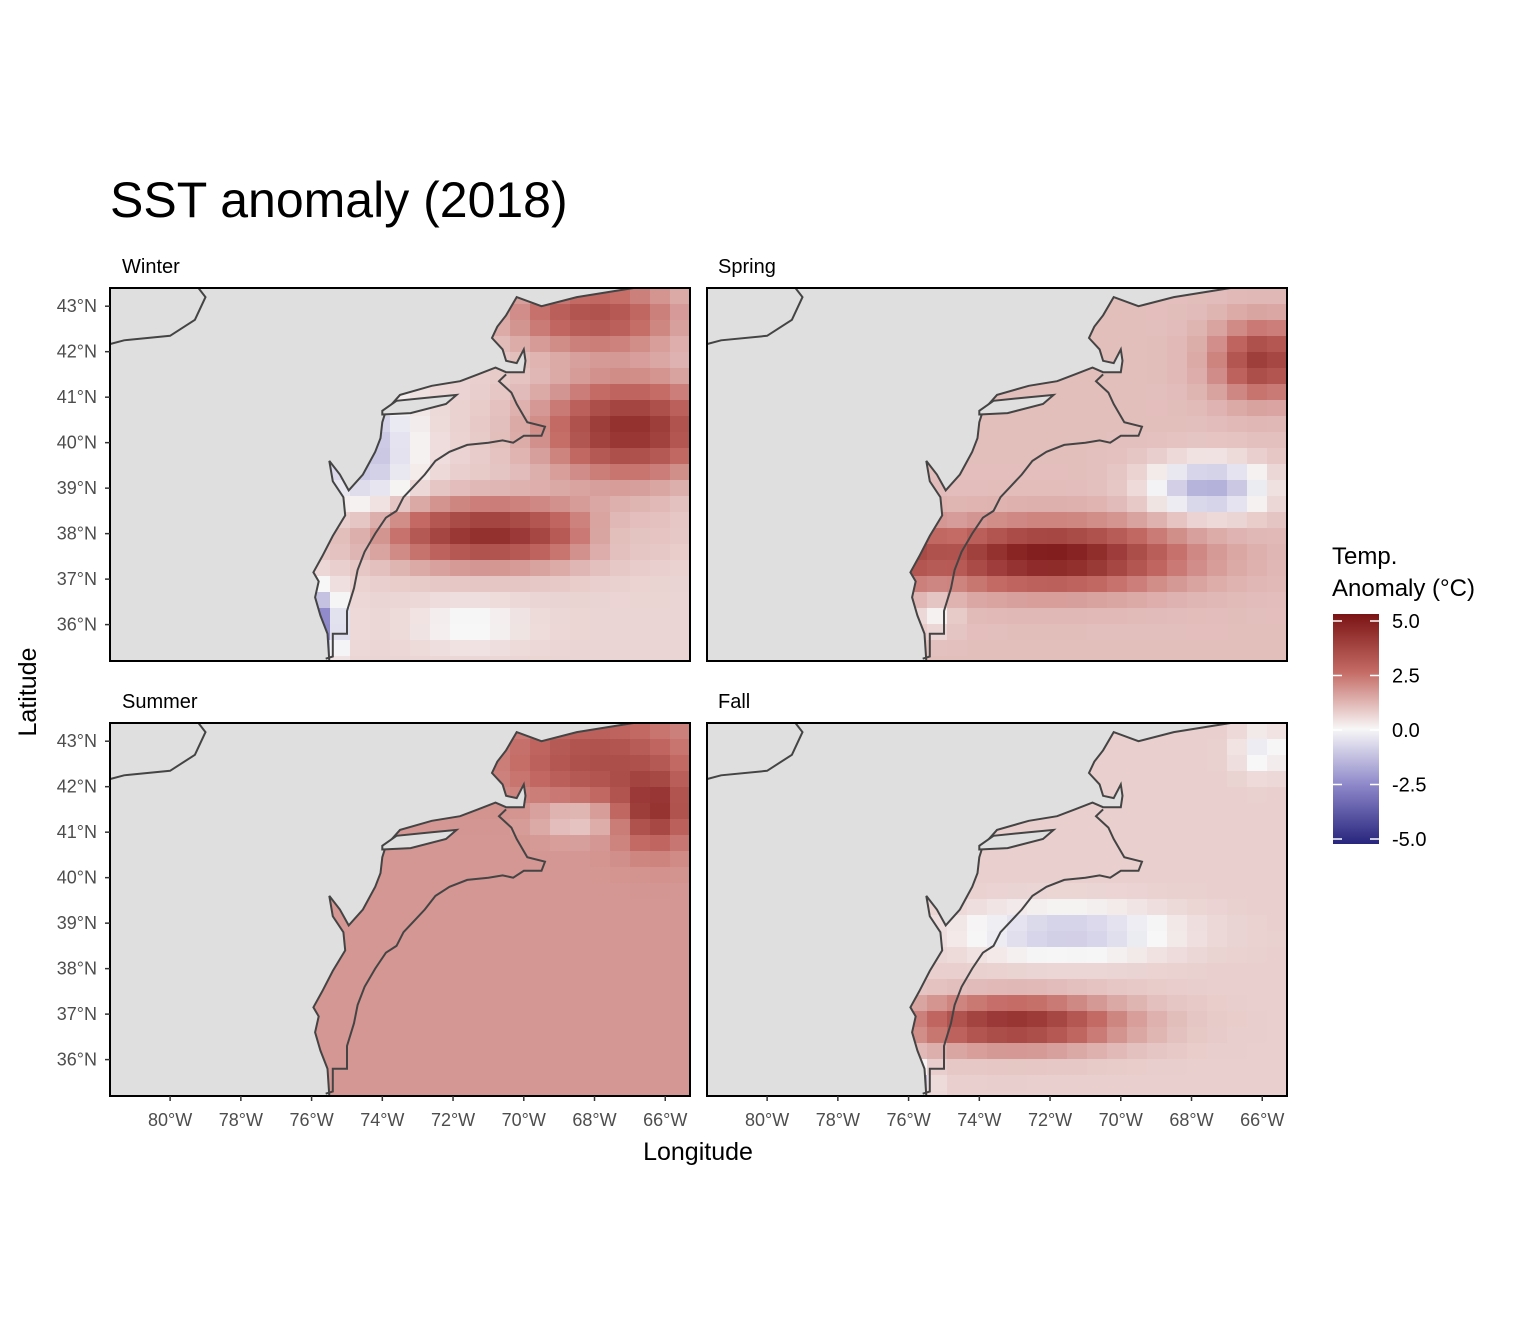 The image size is (1536, 1344). Describe the element at coordinates (1017, 839) in the screenshot. I see `long-island` at that location.